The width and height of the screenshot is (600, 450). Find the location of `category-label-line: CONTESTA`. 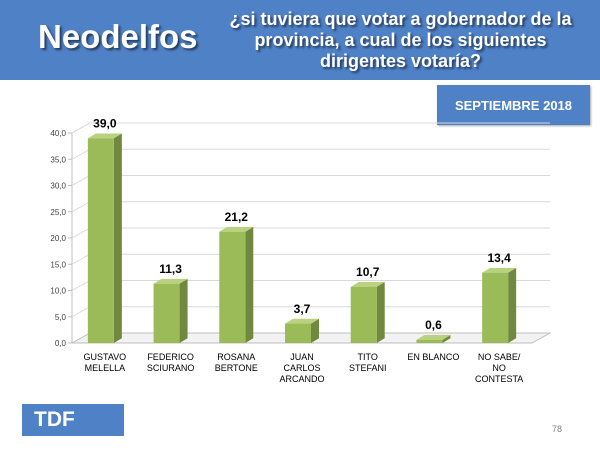

category-label-line: CONTESTA is located at coordinates (499, 379).